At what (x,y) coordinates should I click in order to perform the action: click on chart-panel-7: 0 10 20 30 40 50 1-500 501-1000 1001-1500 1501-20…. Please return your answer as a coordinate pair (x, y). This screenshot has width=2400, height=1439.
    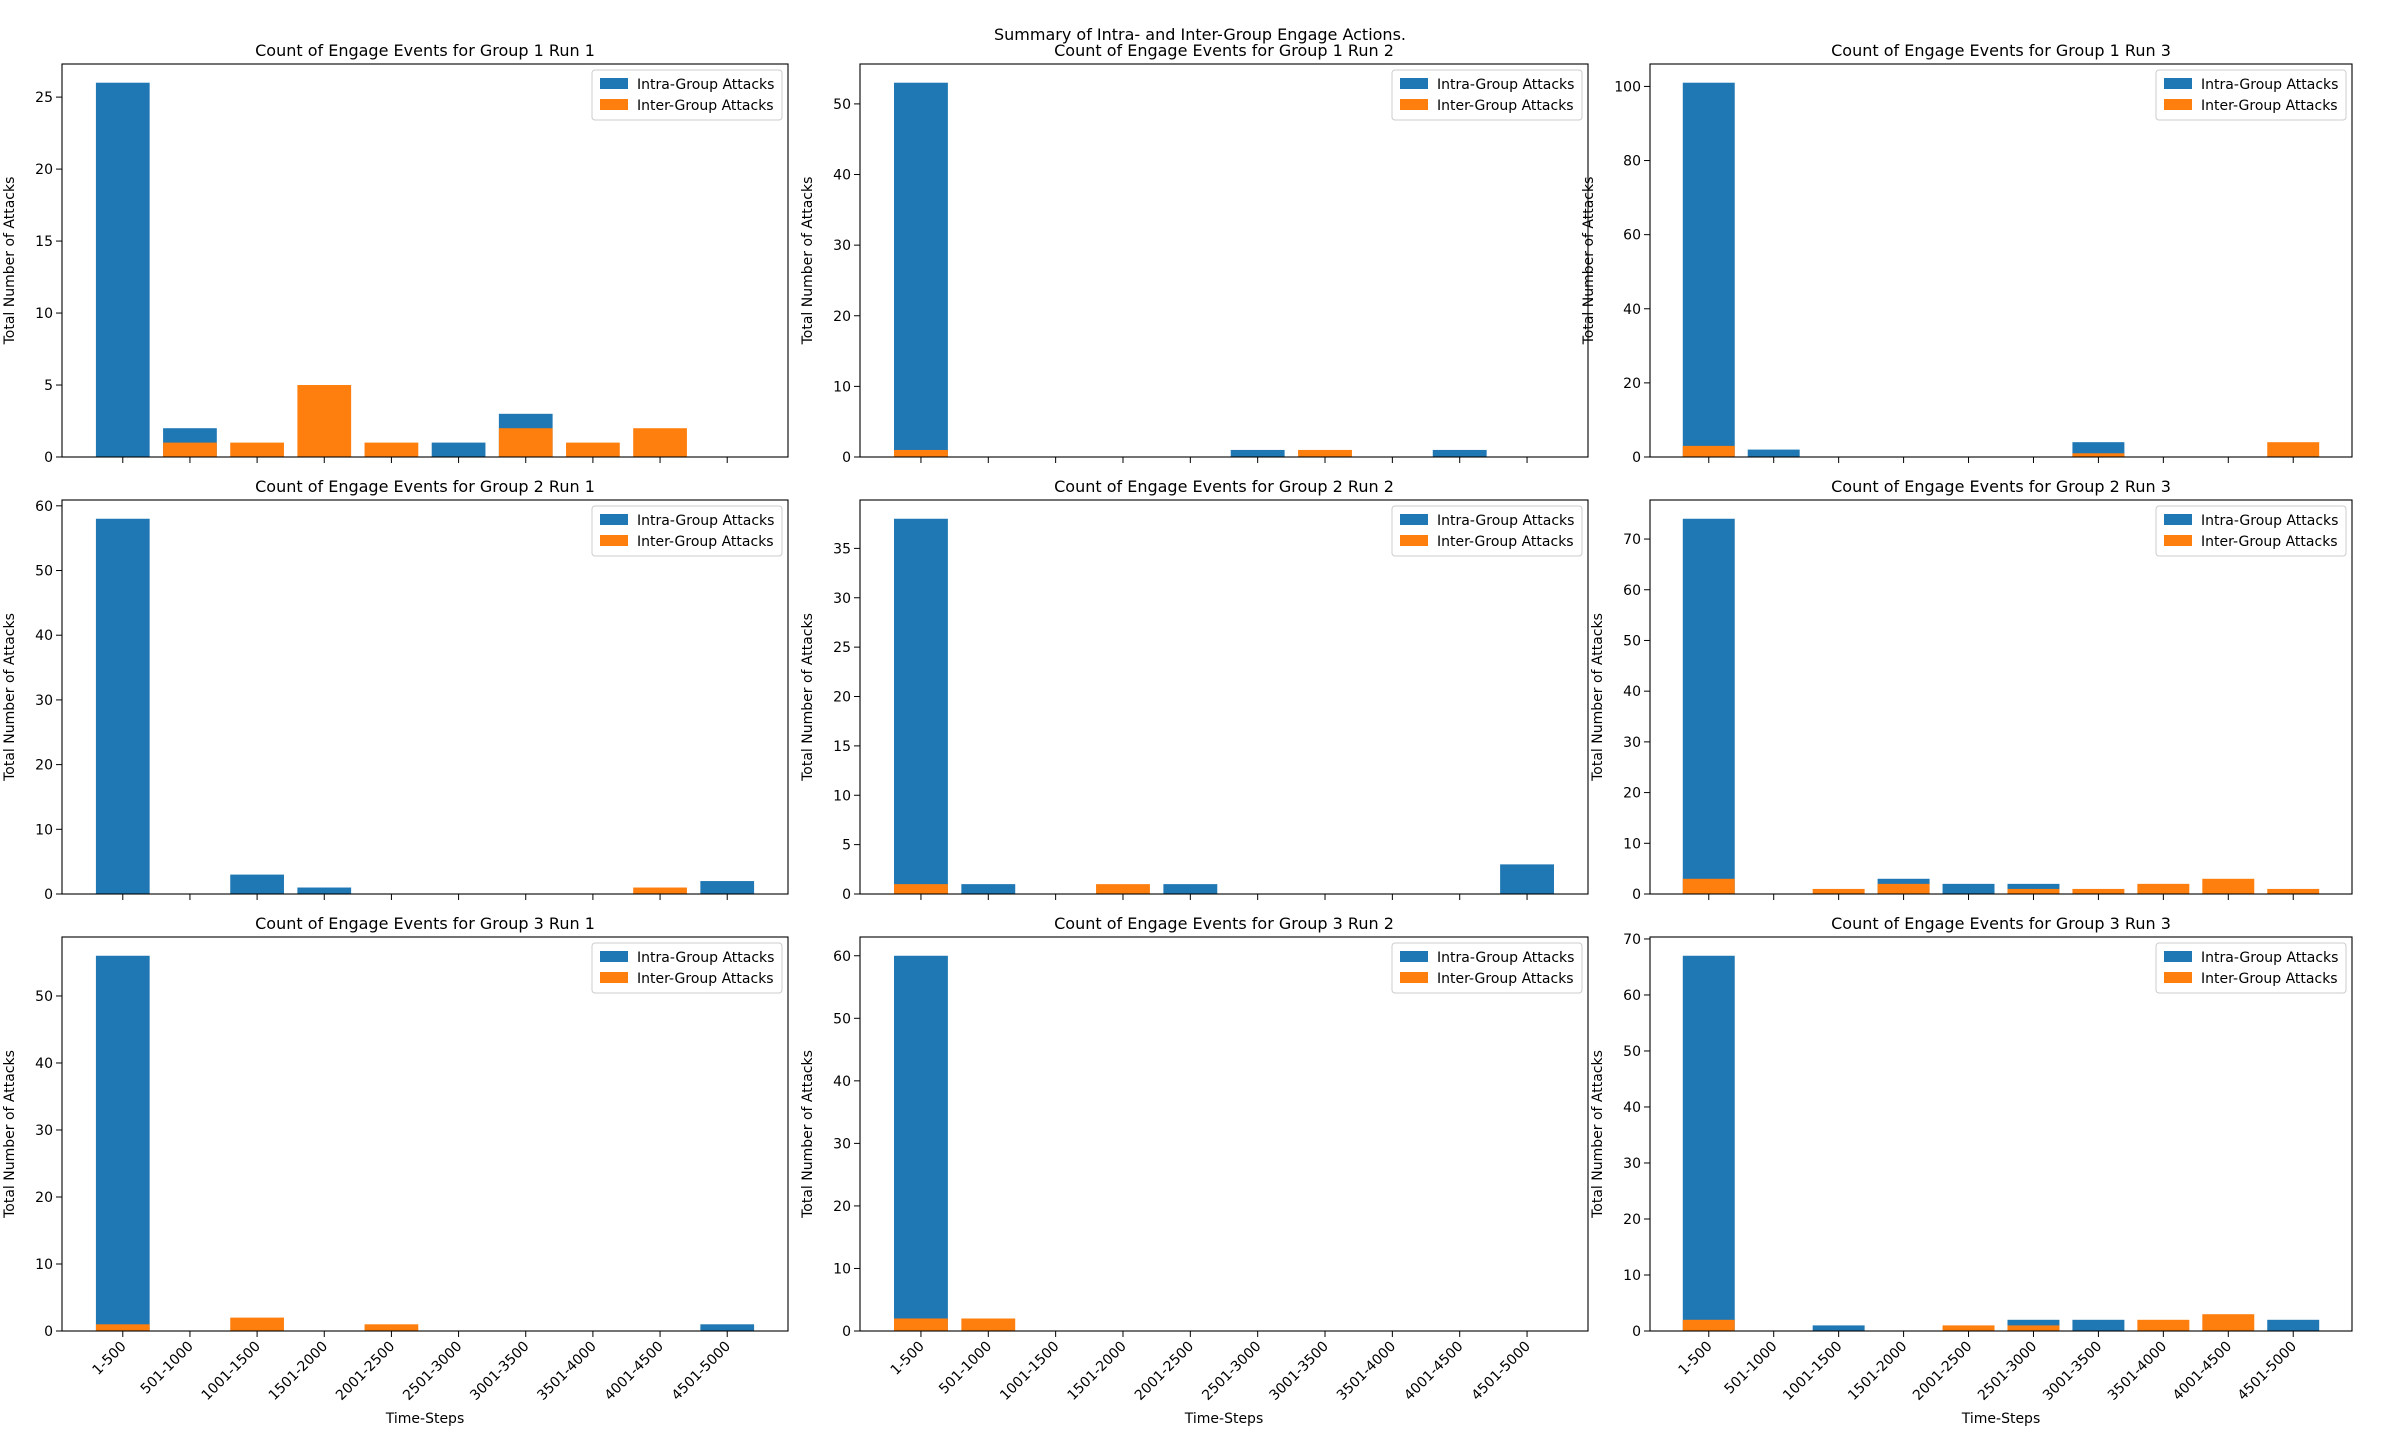
    Looking at the image, I should click on (395, 1170).